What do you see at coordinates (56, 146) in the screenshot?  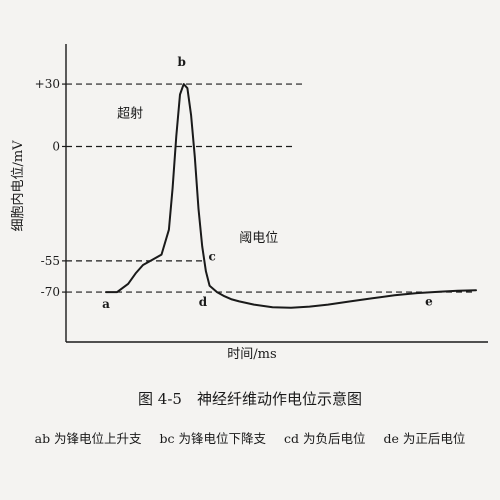 I see `y-tick-label-1: 0` at bounding box center [56, 146].